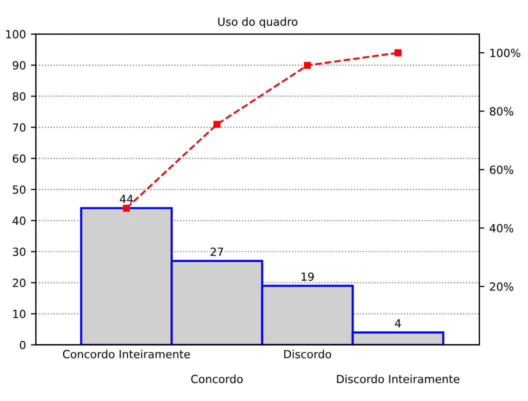  I want to click on y-tick-label: 100, so click(16, 34).